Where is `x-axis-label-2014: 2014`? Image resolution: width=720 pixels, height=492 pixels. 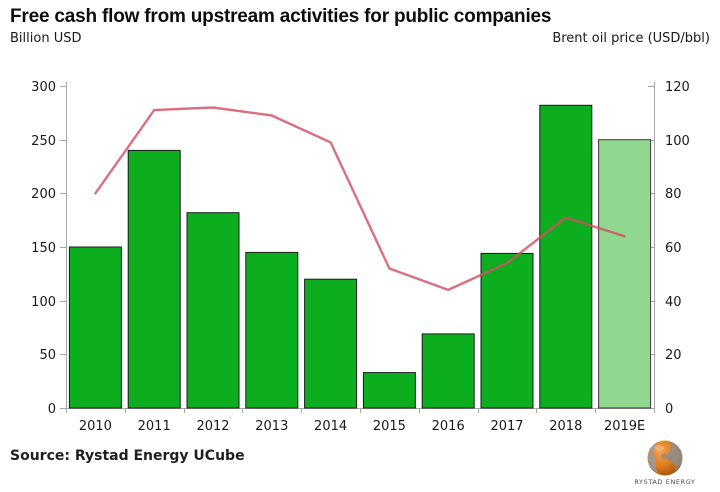 x-axis-label-2014: 2014 is located at coordinates (330, 426).